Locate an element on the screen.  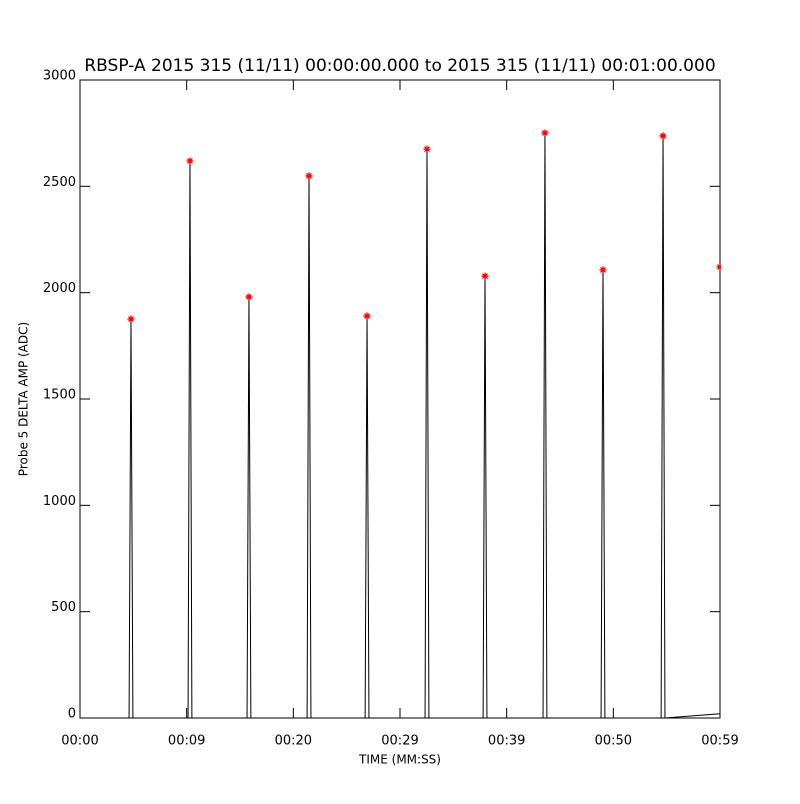
x-tick-label: 00:39 is located at coordinates (506, 741).